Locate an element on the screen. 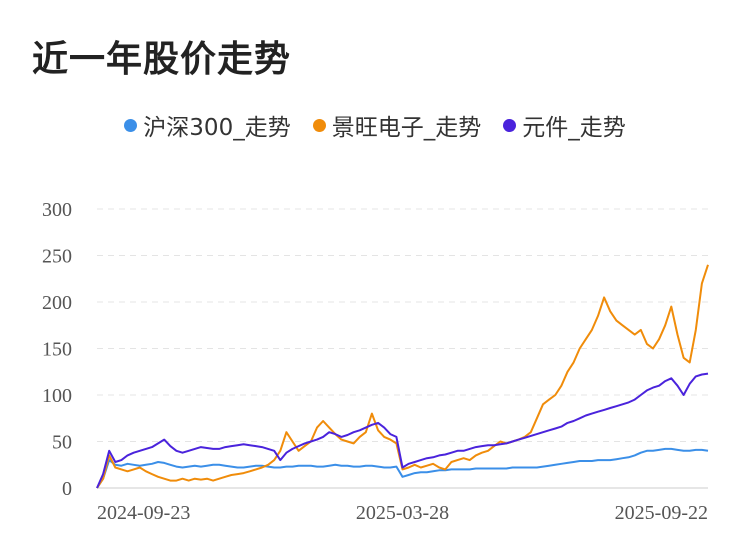 The image size is (750, 558). legend-label-hs300: 沪深300_走势 is located at coordinates (217, 128).